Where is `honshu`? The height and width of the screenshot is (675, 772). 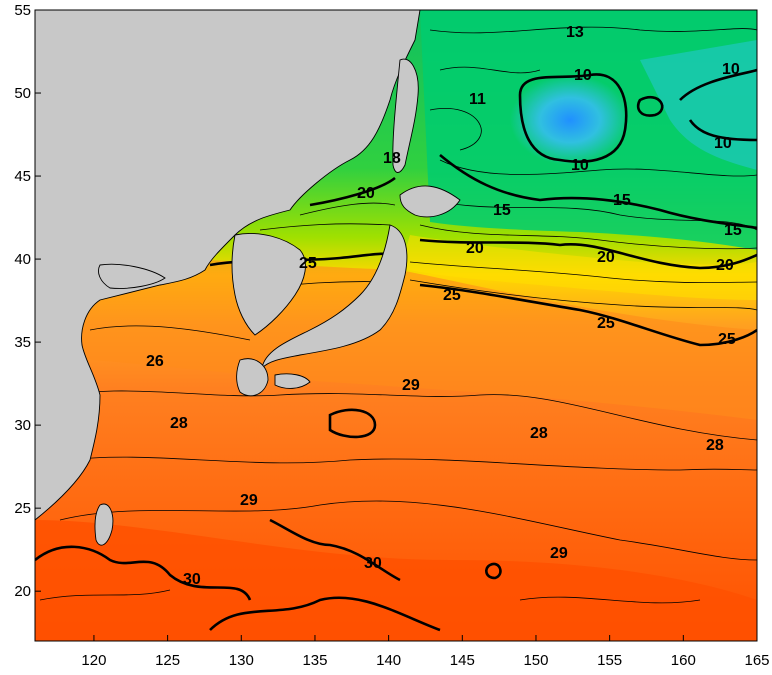
honshu is located at coordinates (334, 297).